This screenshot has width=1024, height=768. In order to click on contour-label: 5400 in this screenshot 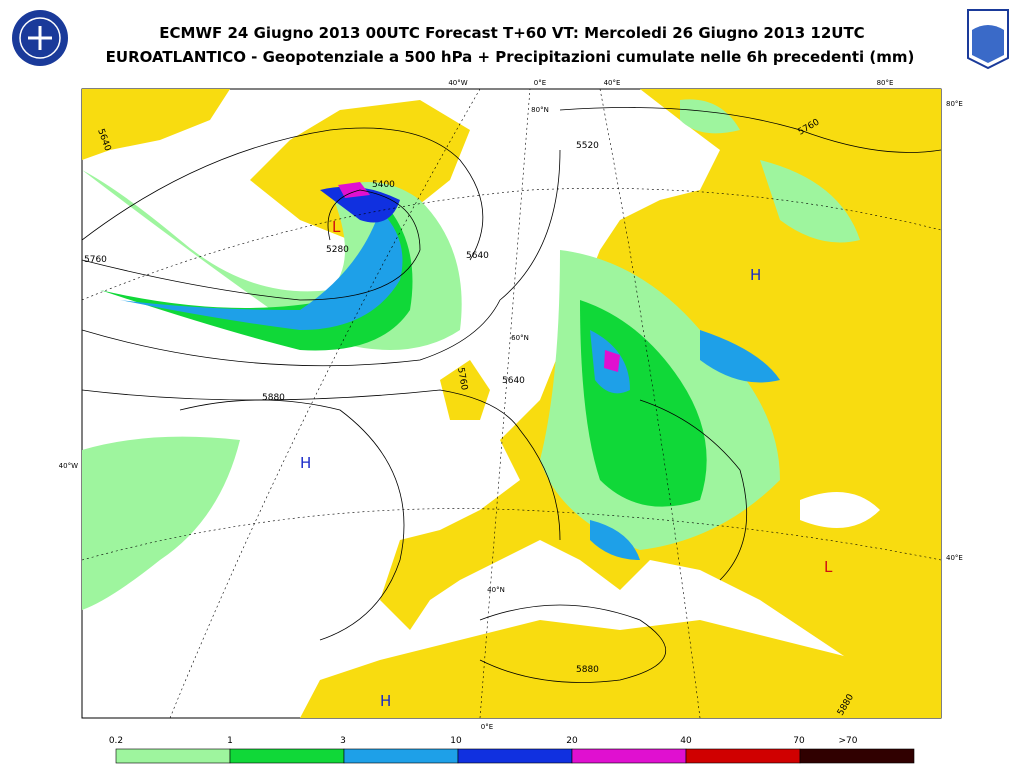, I will do `click(383, 185)`.